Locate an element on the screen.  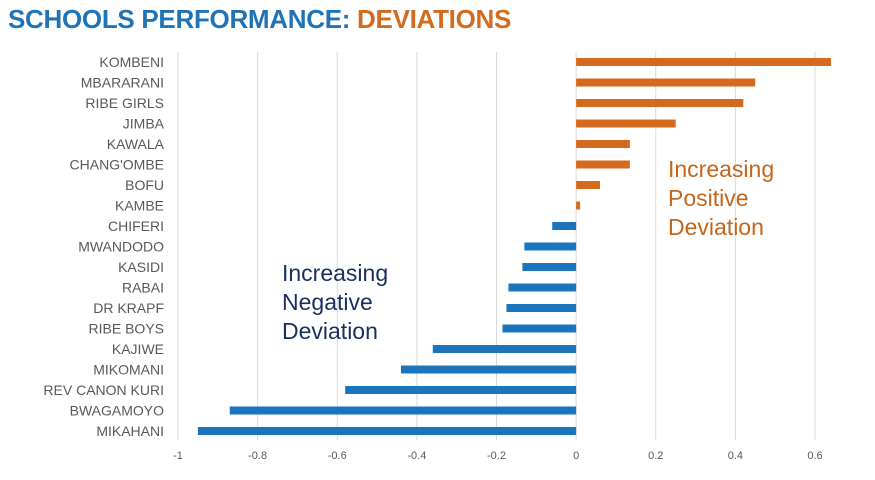
positive-annotation-line-1: Increasing is located at coordinates (721, 169).